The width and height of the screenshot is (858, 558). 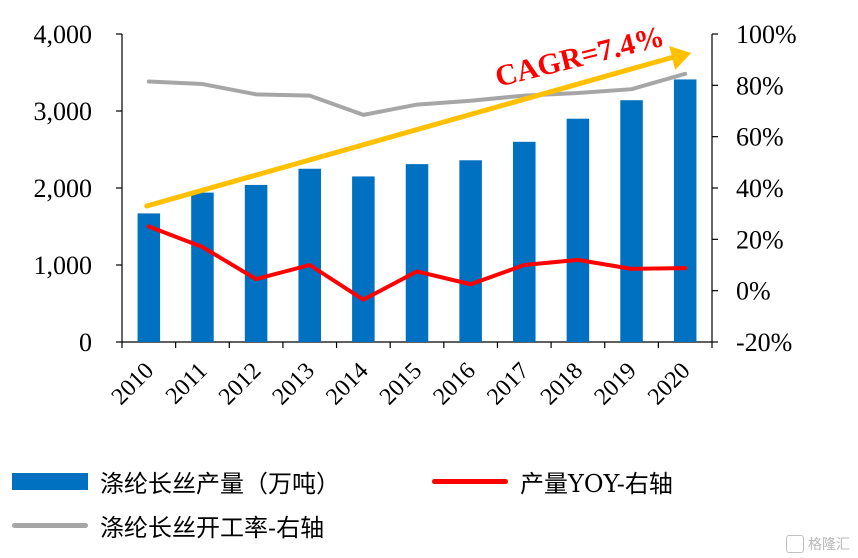 I want to click on right-tick-label: 80%, so click(x=760, y=85).